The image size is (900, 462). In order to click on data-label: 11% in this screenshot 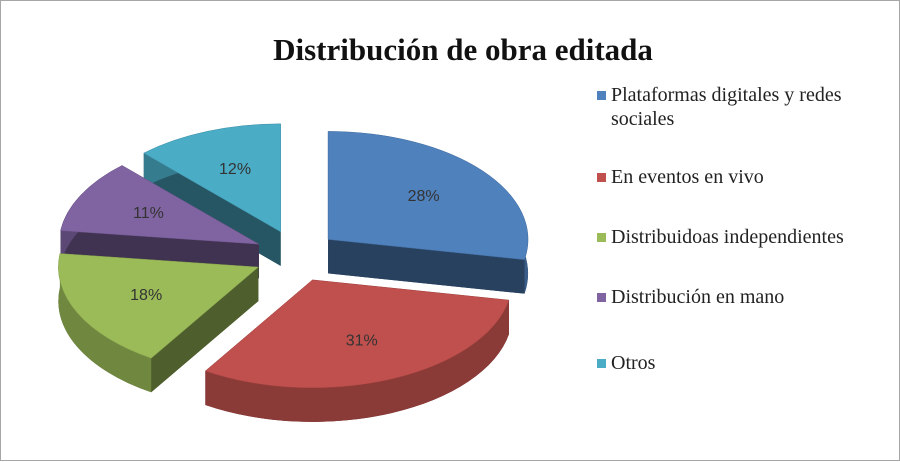, I will do `click(148, 213)`.